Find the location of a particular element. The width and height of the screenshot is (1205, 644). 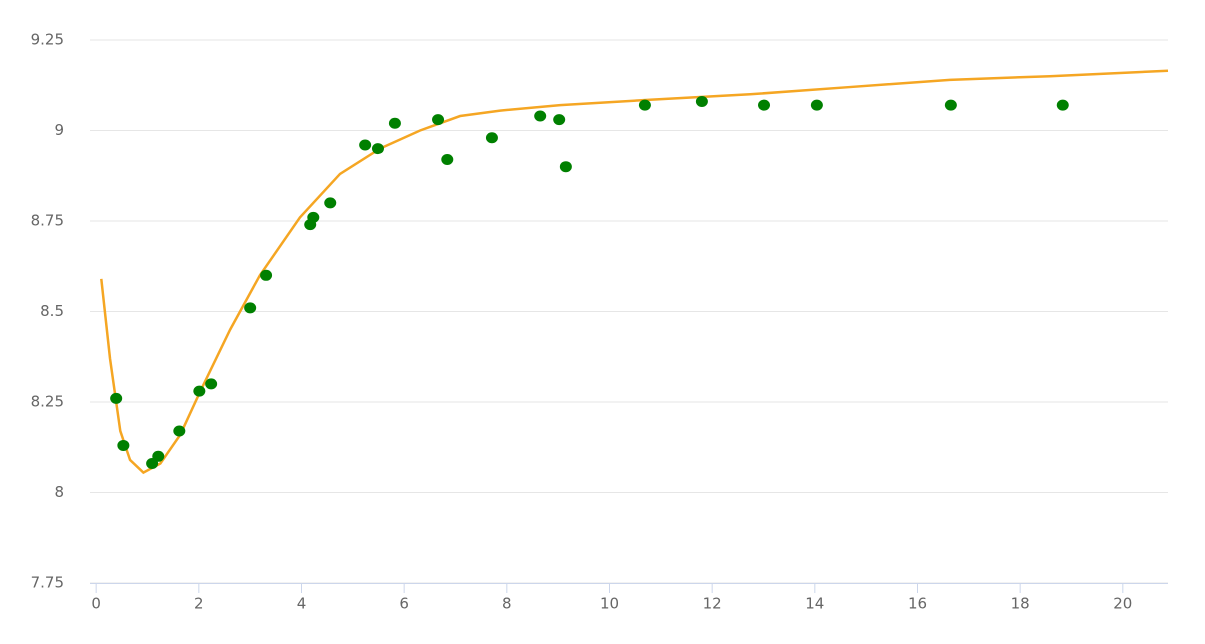

x-tick-label: 10 is located at coordinates (609, 604).